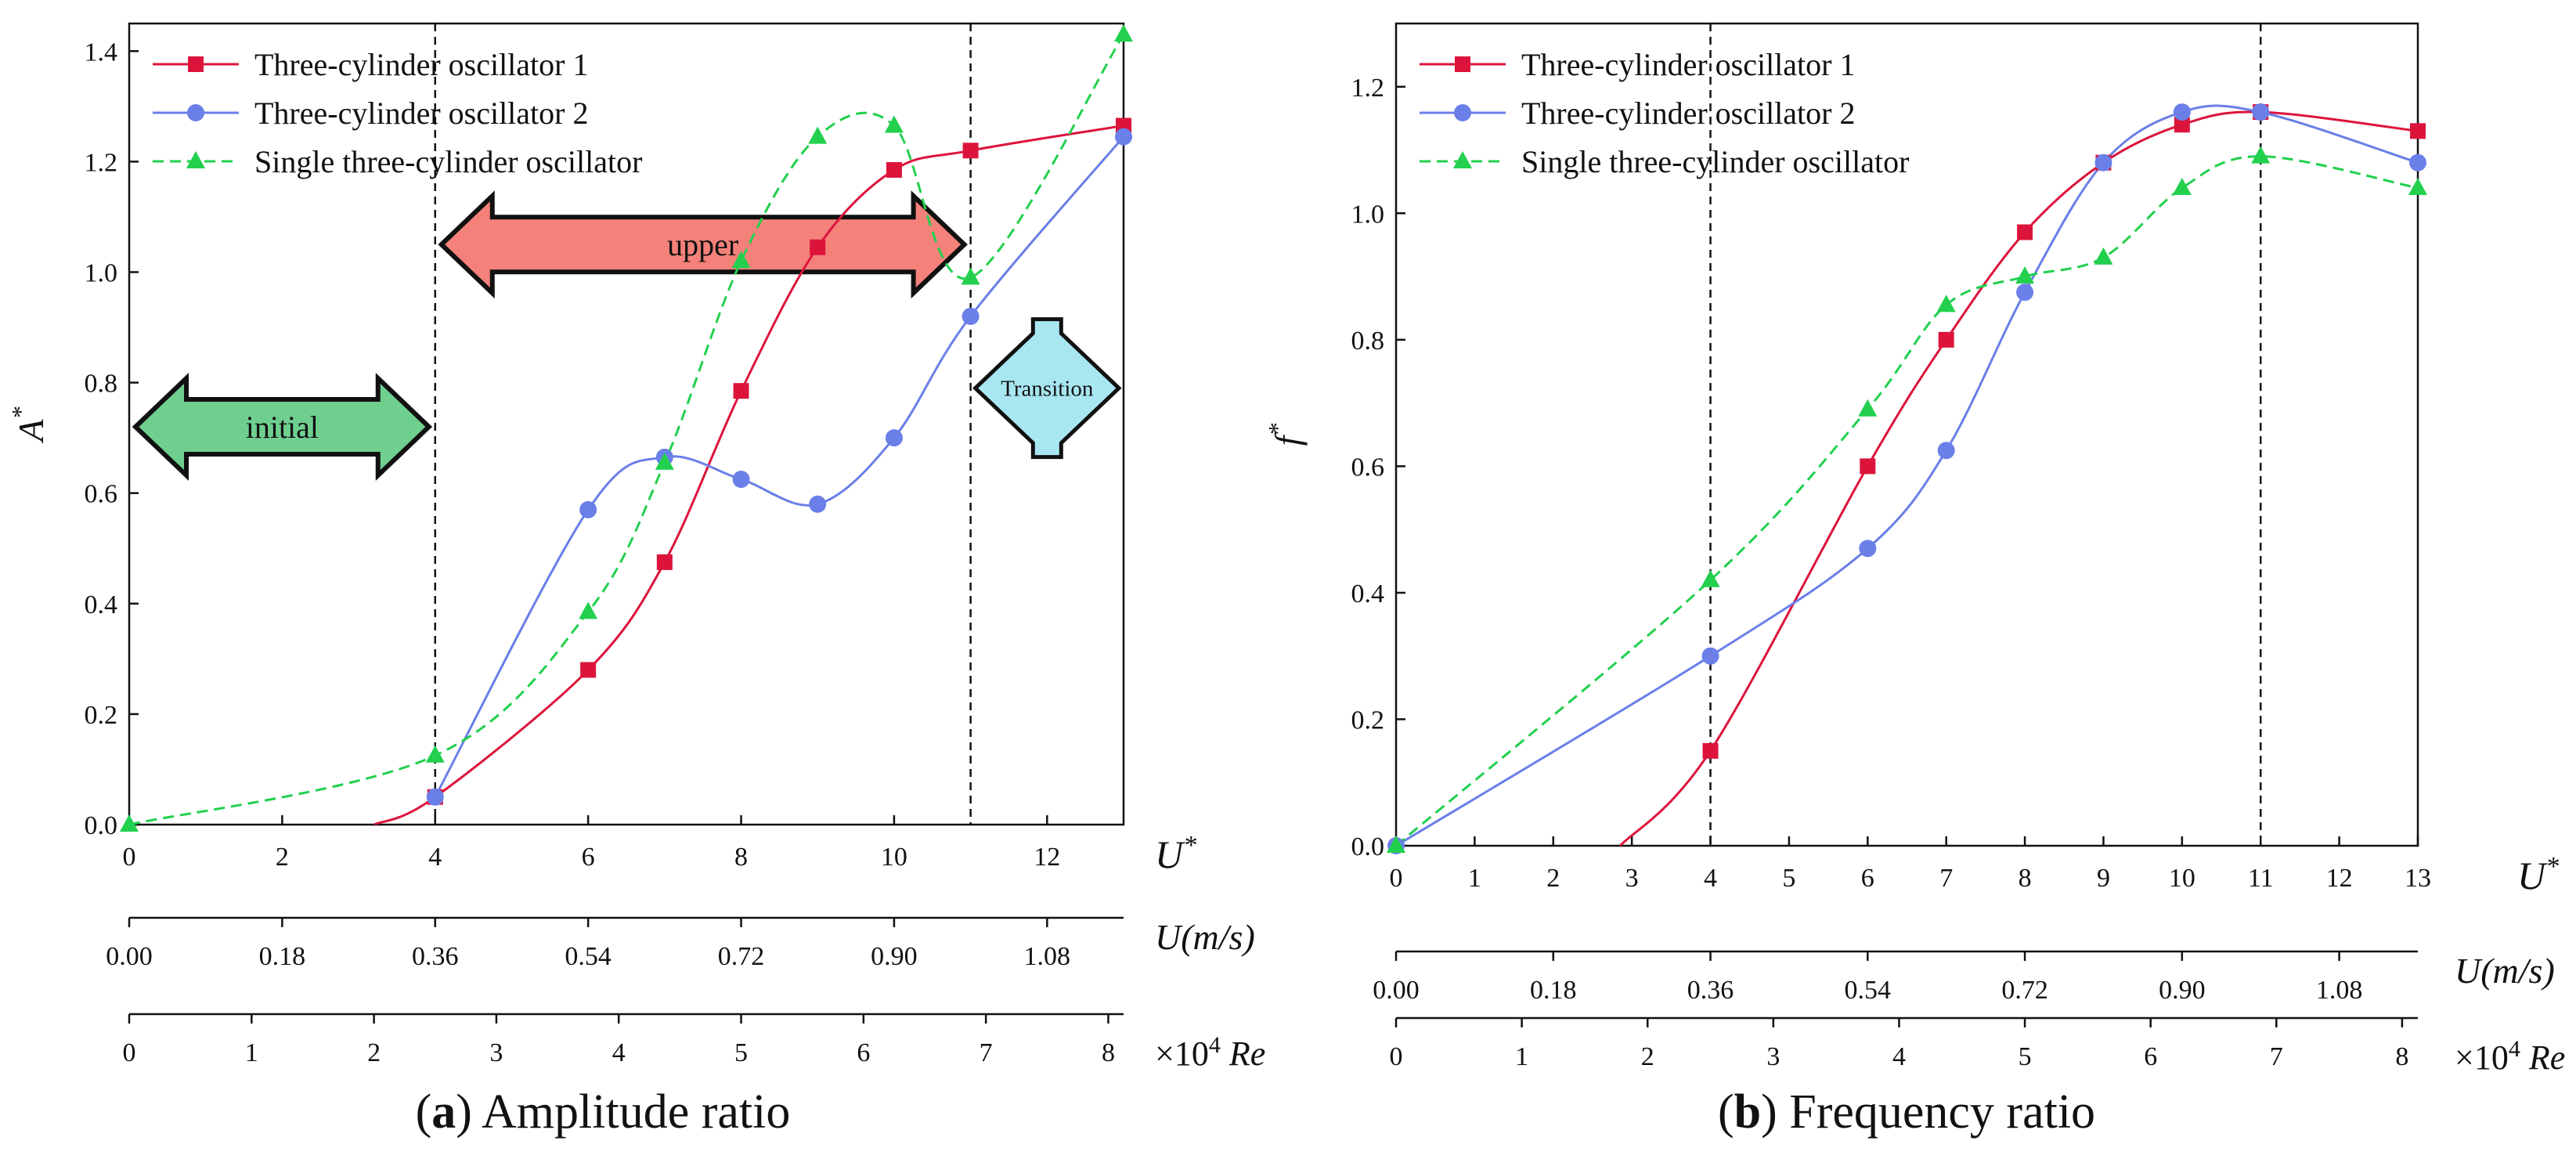  I want to click on x-tick-label: 1, so click(1474, 878).